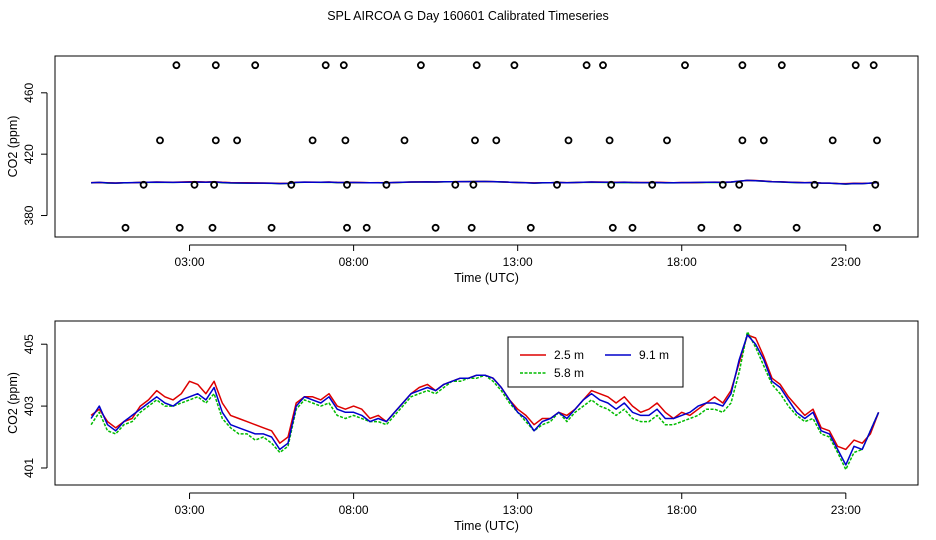  Describe the element at coordinates (518, 262) in the screenshot. I see `panel-1-x-tick-label: 13:00` at that location.